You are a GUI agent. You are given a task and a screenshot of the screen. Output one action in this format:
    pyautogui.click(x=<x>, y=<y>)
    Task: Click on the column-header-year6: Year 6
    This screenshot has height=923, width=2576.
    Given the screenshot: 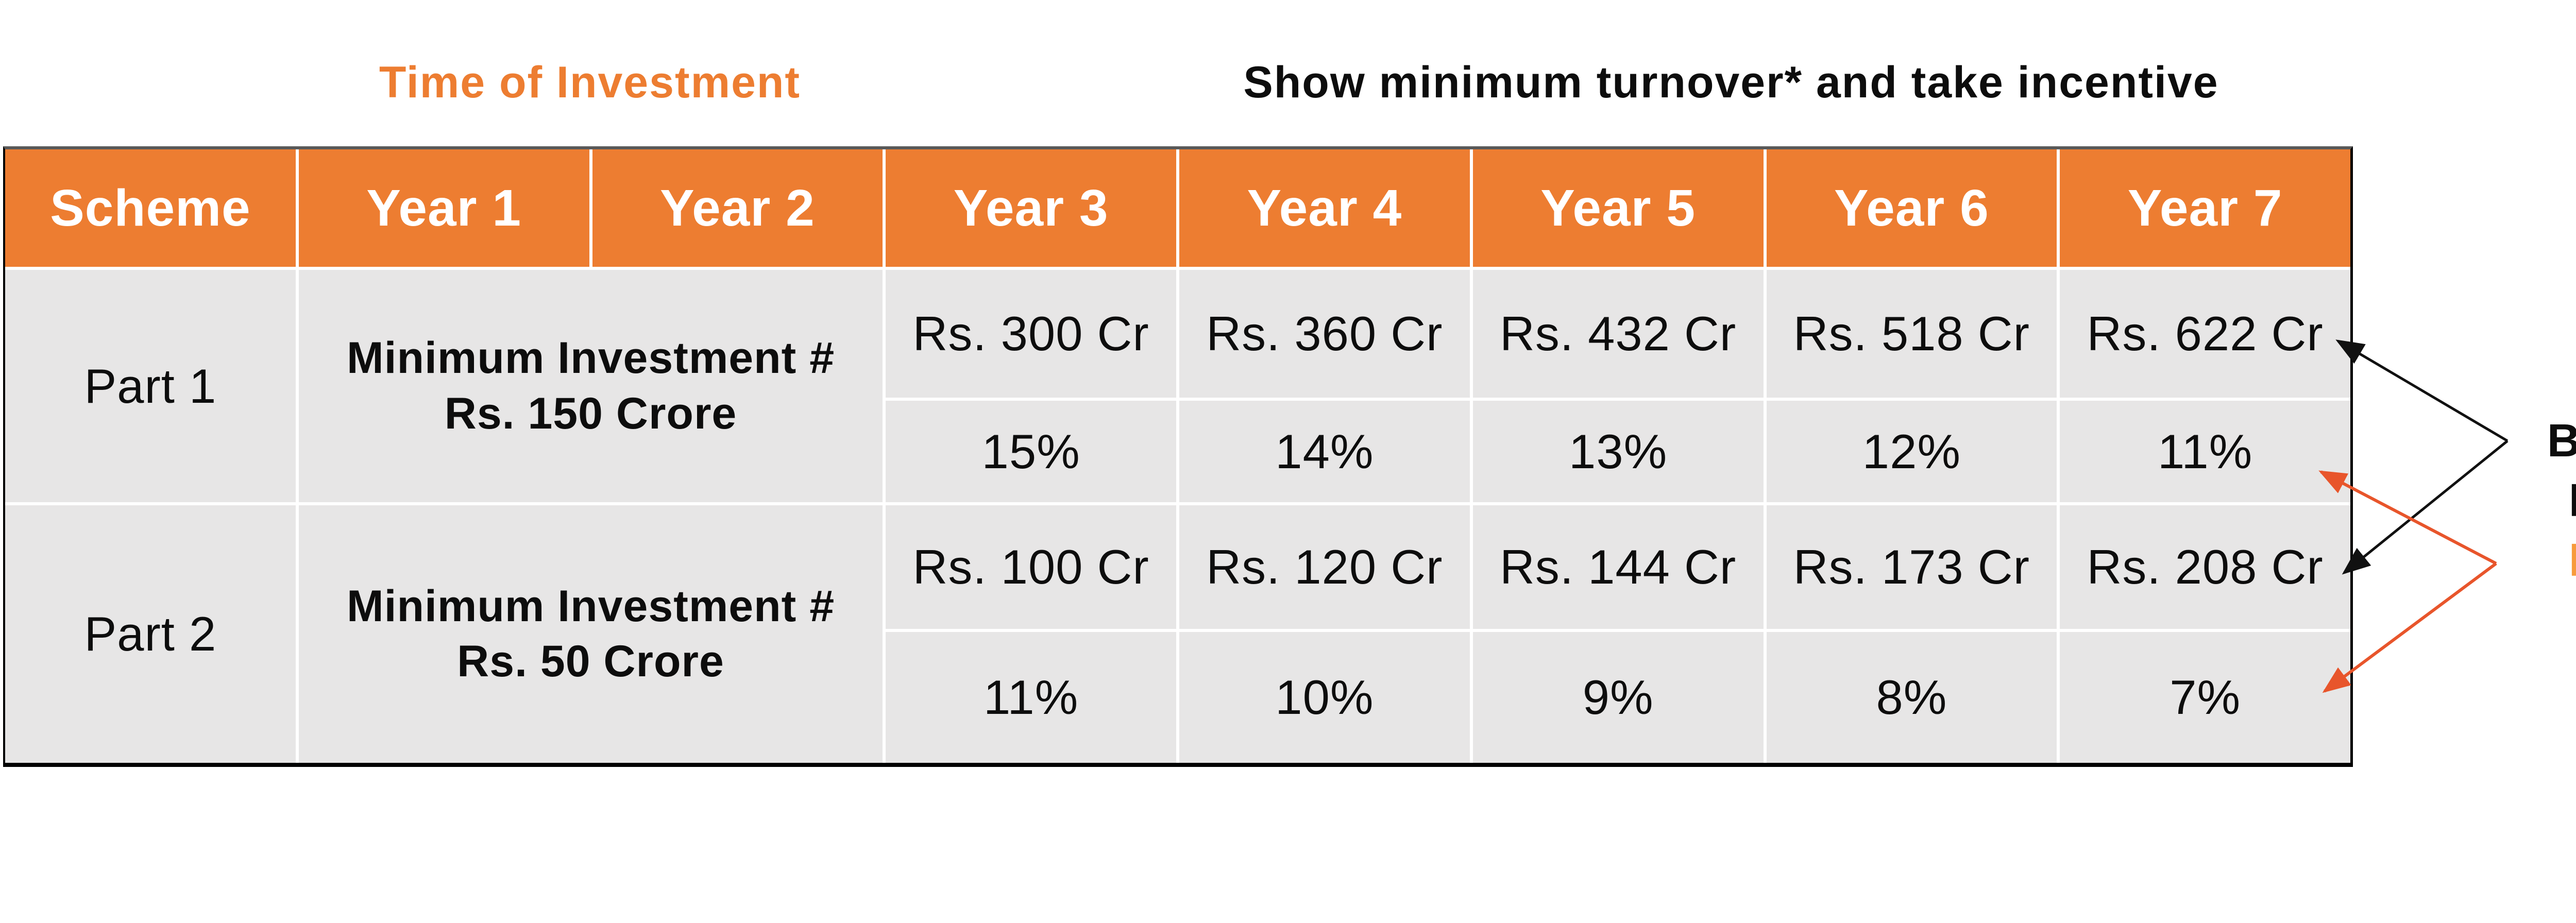 What is the action you would take?
    pyautogui.click(x=1911, y=208)
    